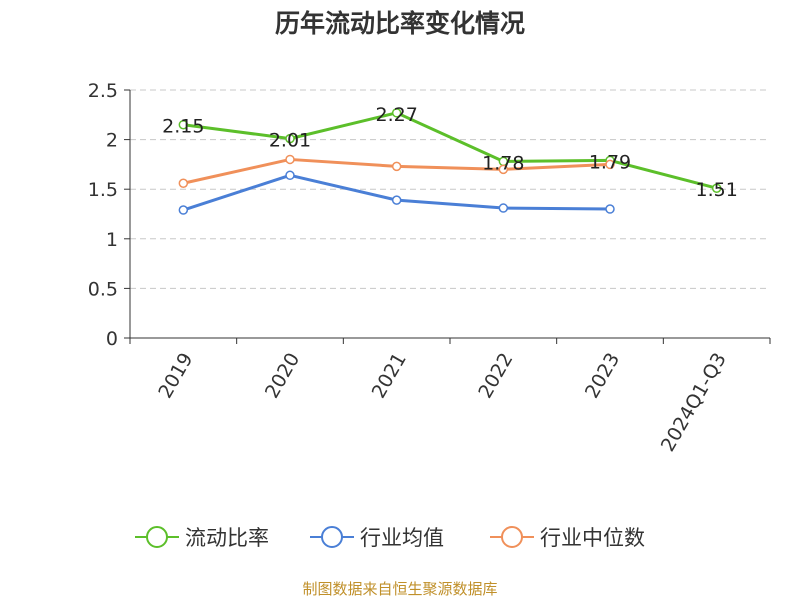 The image size is (800, 600). Describe the element at coordinates (103, 91) in the screenshot. I see `y-tick-label: 2.5` at that location.